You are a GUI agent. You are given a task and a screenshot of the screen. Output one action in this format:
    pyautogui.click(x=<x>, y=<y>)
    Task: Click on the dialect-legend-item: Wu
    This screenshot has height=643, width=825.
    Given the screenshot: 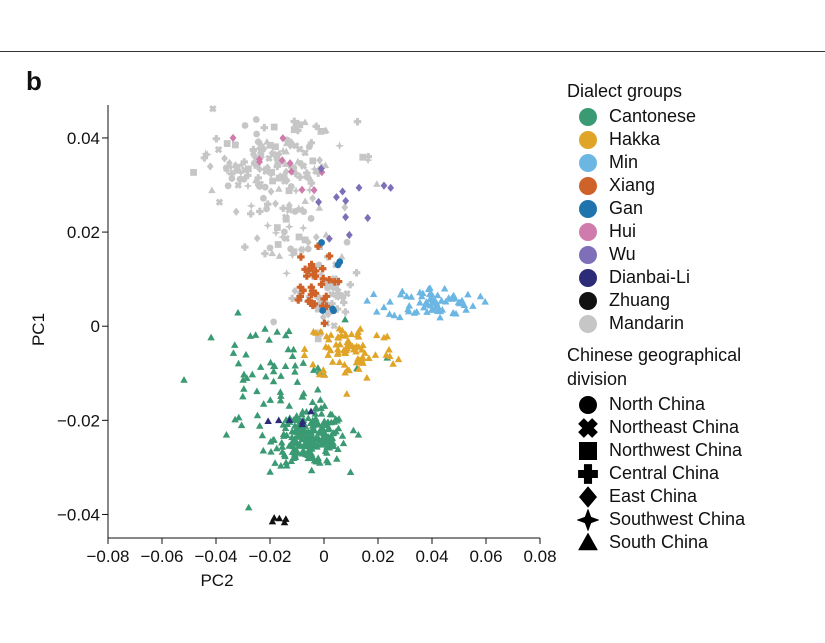 What is the action you would take?
    pyautogui.click(x=677, y=254)
    